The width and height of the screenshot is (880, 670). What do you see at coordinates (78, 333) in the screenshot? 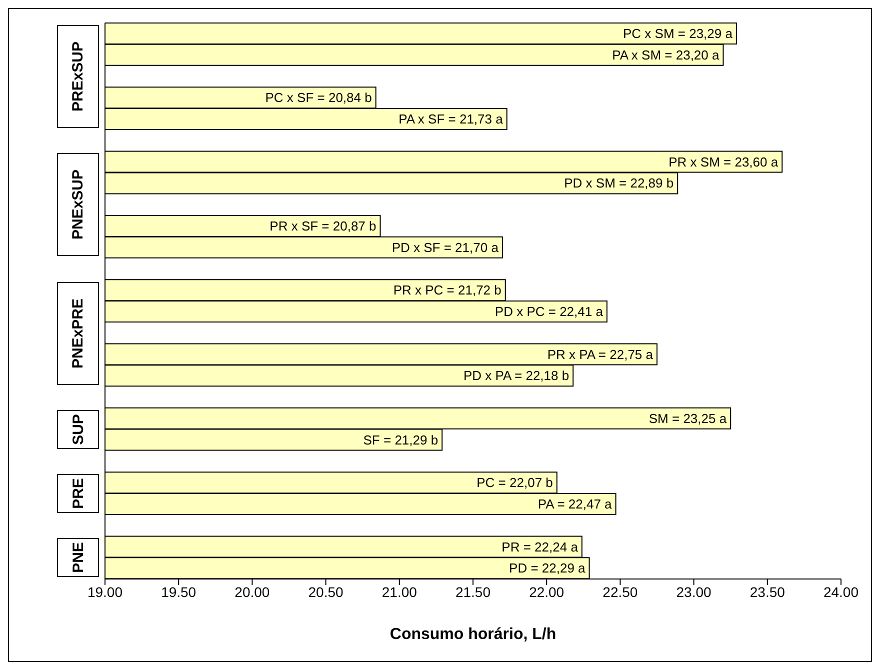
I see `group-label-box: PNExPRE` at bounding box center [78, 333].